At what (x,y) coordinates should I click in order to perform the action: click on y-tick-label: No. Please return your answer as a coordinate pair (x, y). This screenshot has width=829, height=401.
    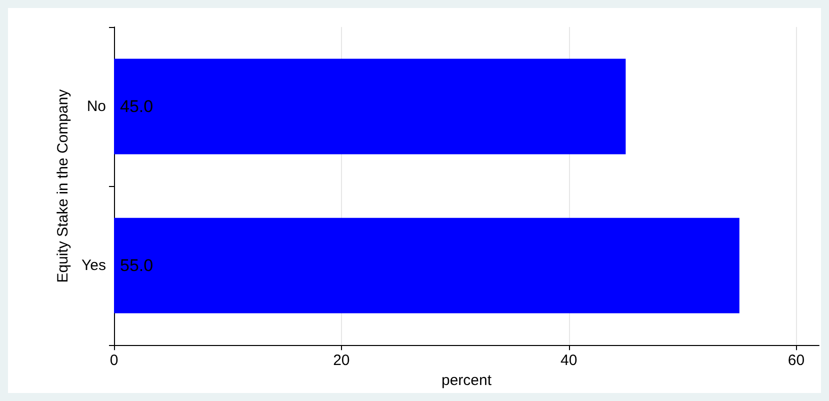
    Looking at the image, I should click on (96, 107).